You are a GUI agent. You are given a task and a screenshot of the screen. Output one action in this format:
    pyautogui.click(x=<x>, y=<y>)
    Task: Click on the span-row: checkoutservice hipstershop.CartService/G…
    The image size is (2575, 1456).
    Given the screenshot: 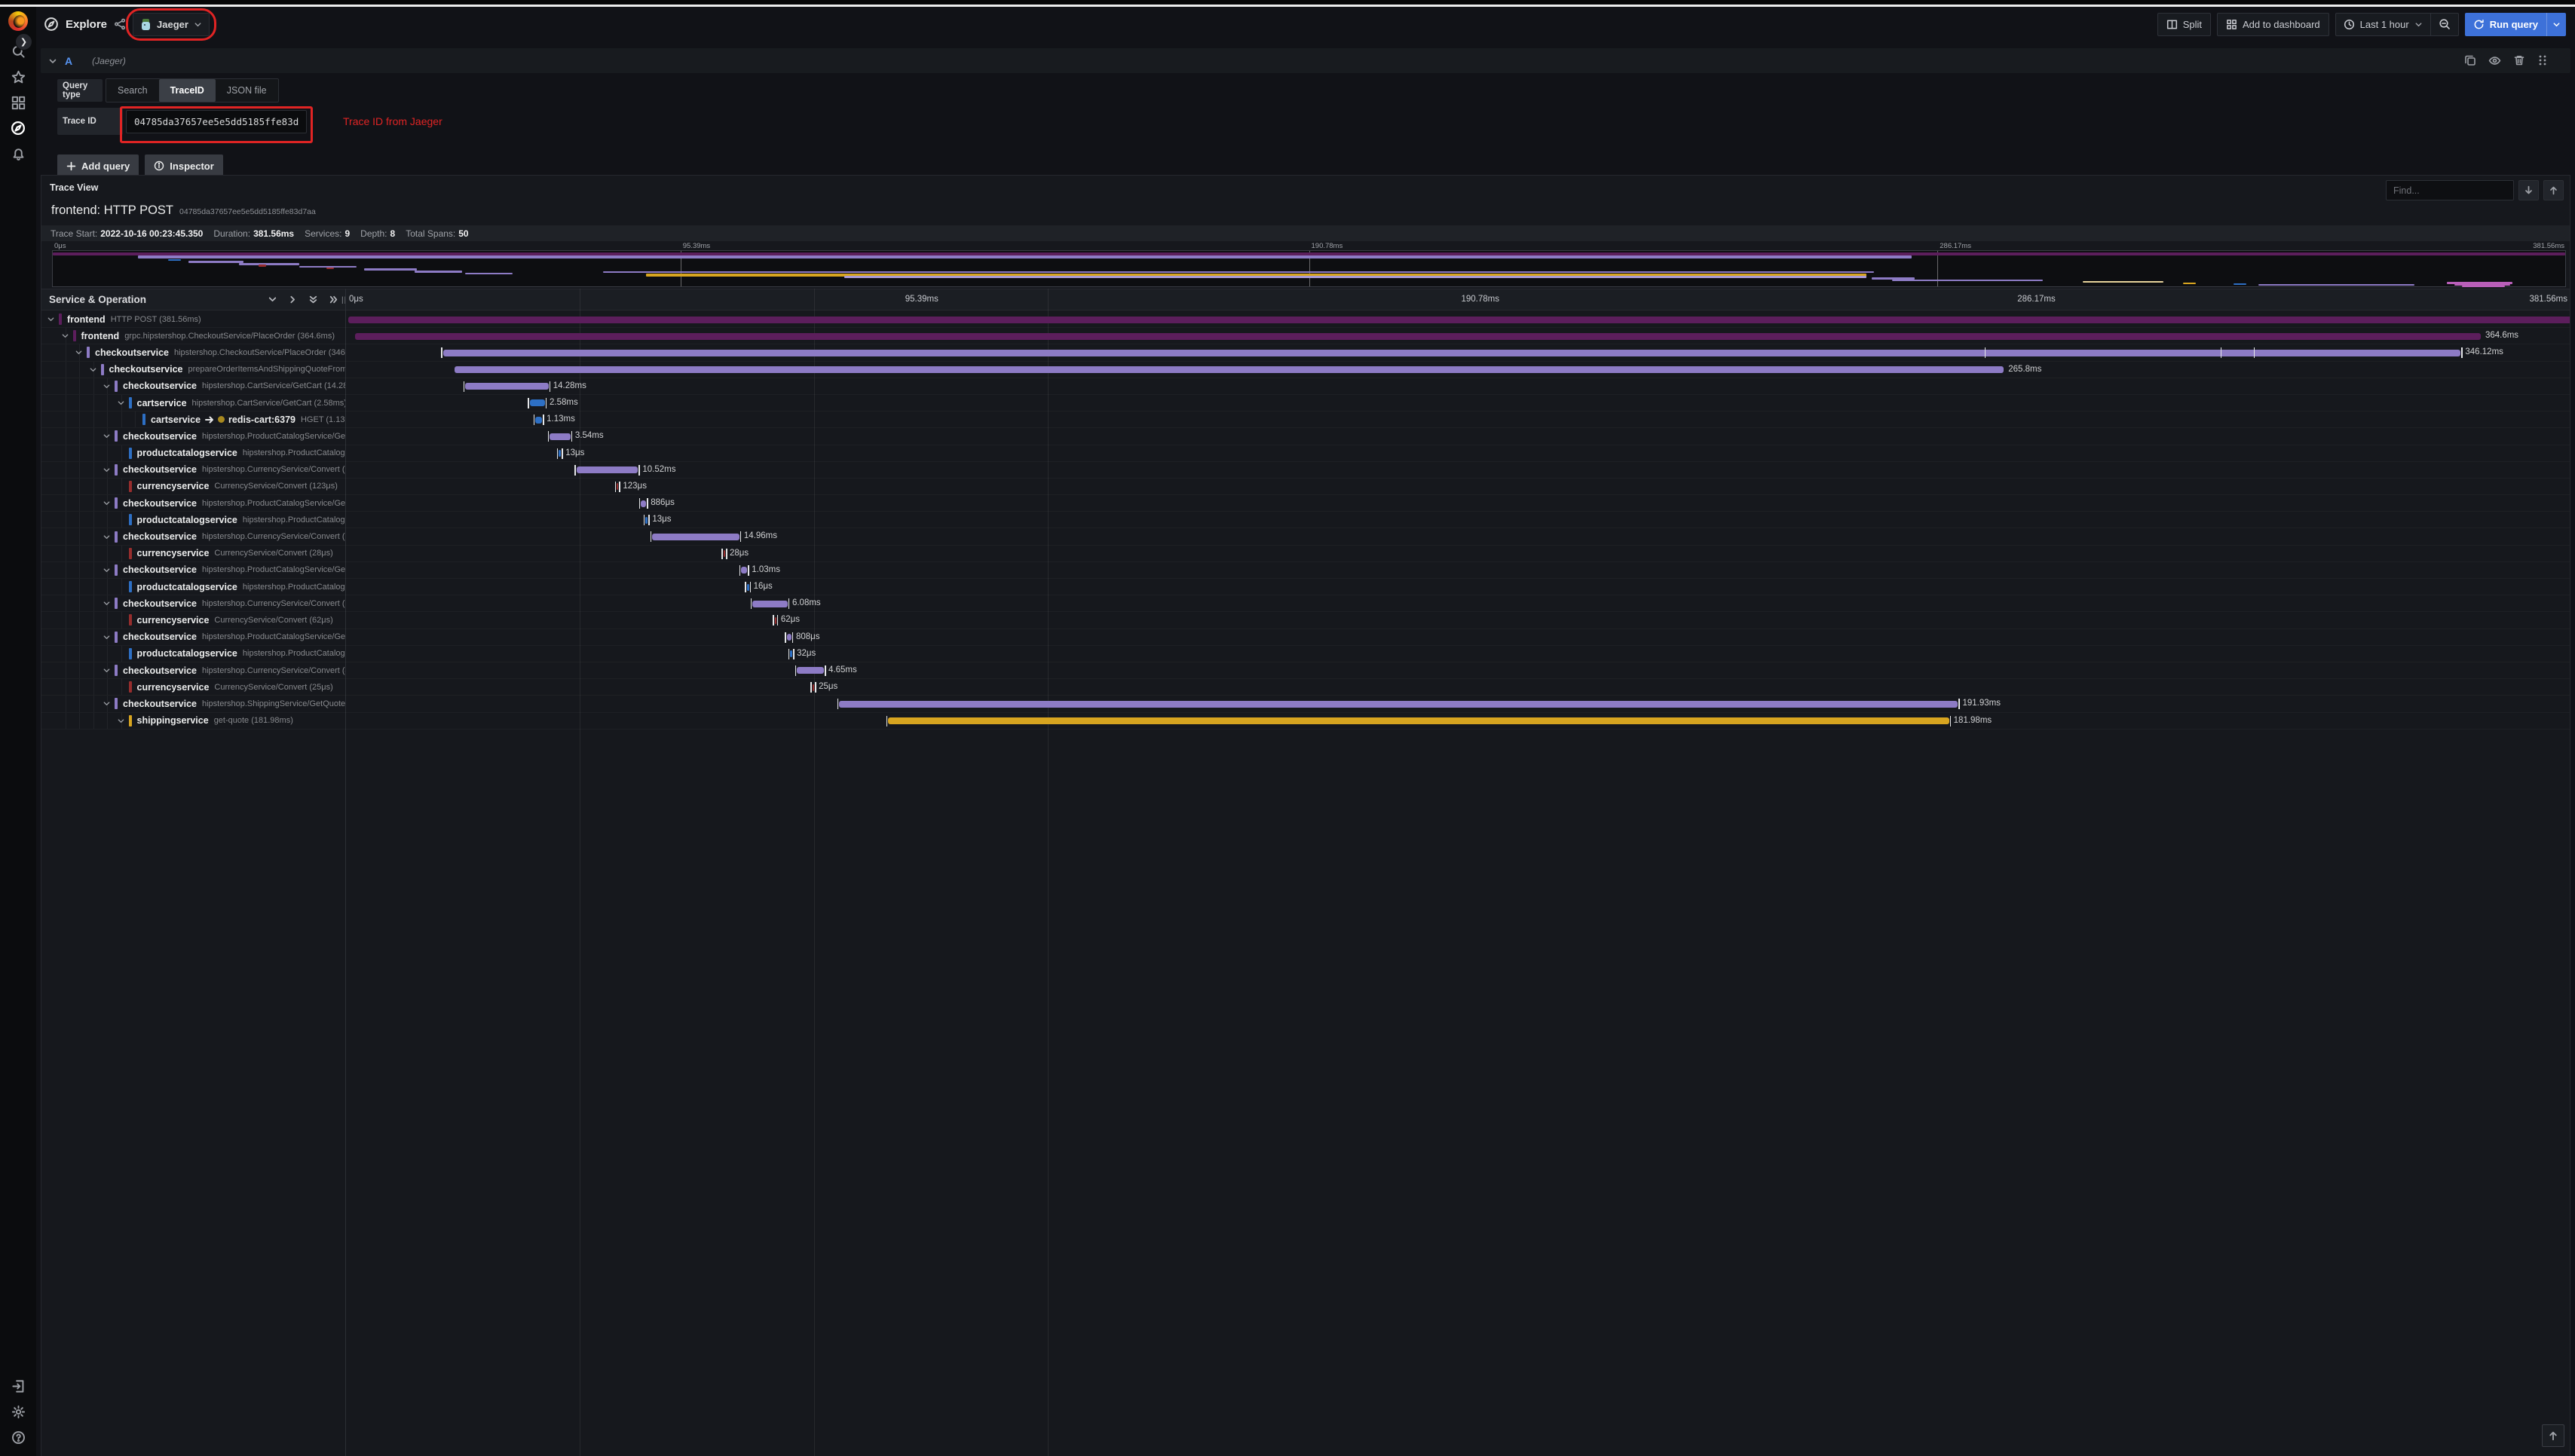 What is the action you would take?
    pyautogui.click(x=1305, y=386)
    